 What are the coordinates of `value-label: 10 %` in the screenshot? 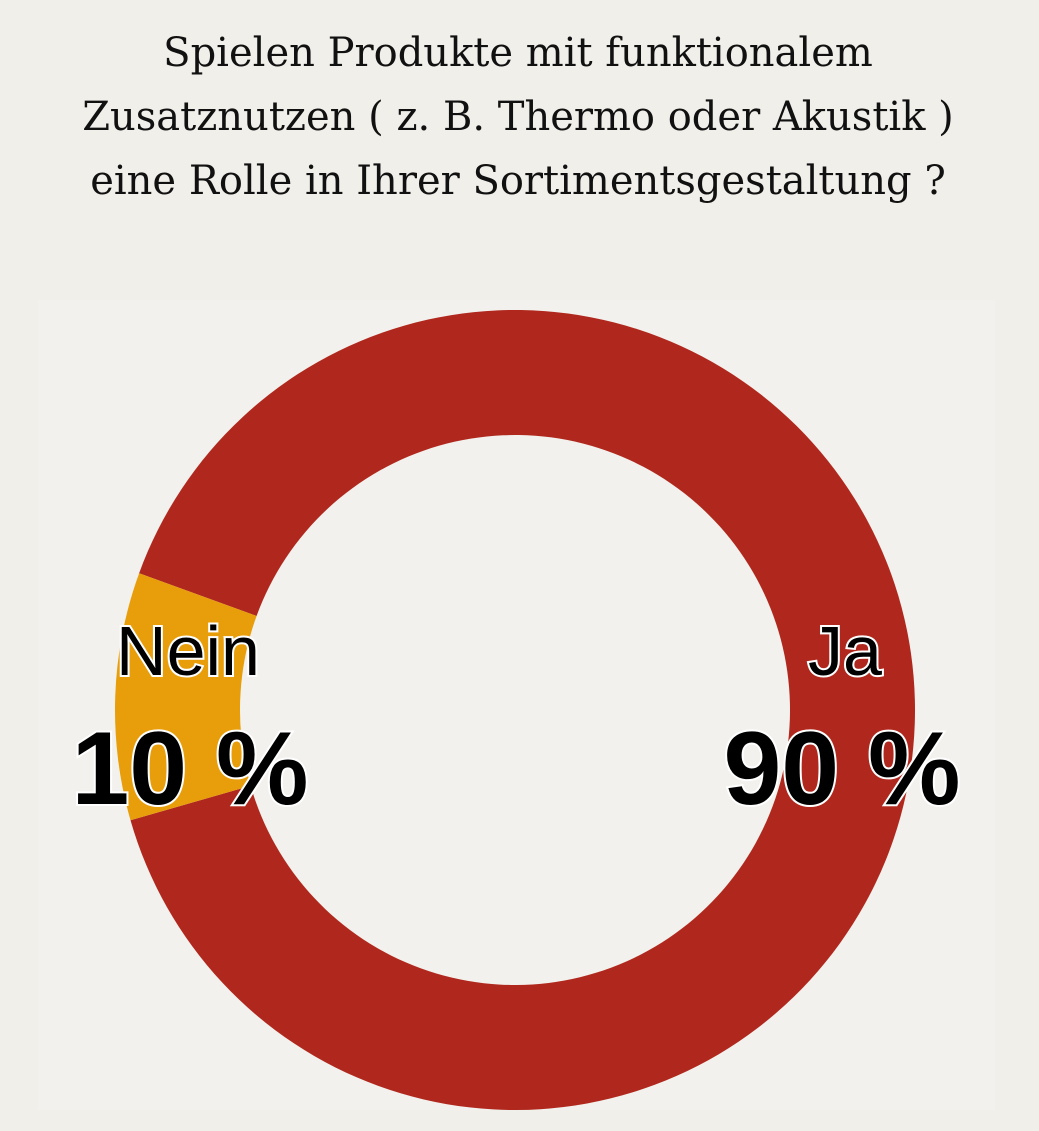 It's located at (189, 769).